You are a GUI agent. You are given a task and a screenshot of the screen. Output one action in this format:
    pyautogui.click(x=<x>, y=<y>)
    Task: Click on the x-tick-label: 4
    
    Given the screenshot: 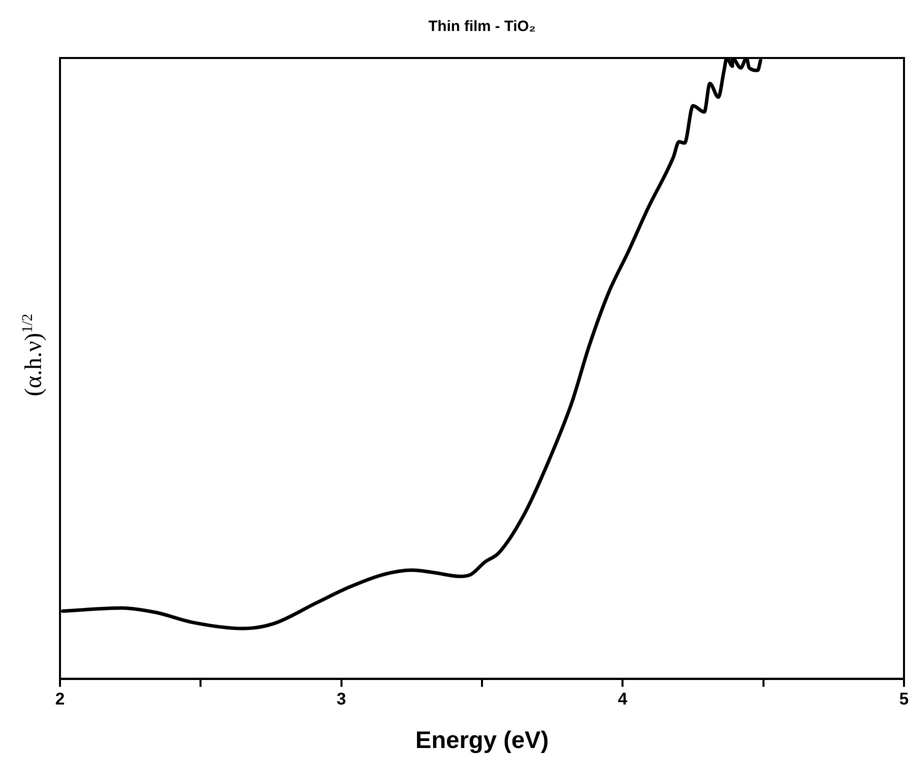 What is the action you would take?
    pyautogui.click(x=623, y=699)
    